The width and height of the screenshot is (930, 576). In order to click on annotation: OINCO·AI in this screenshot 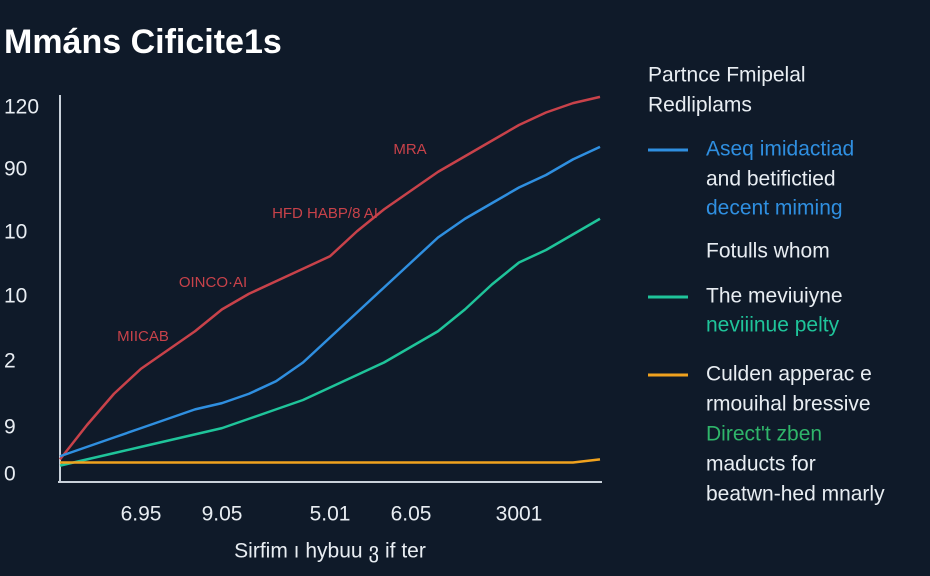, I will do `click(213, 282)`.